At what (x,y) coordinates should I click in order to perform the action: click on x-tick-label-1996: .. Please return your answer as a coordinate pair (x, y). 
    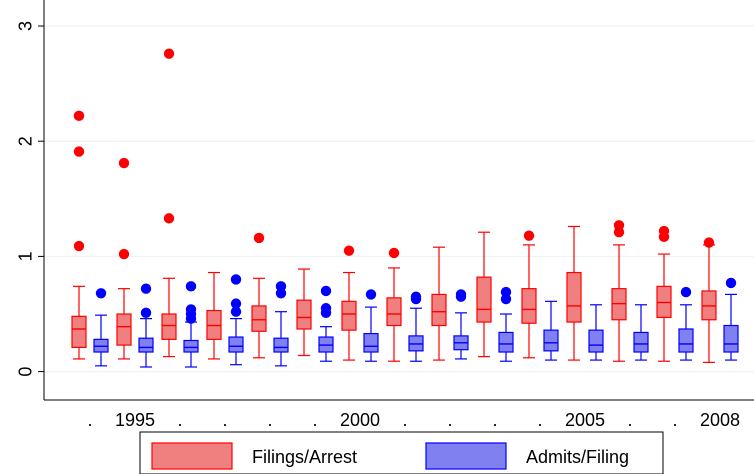
    Looking at the image, I should click on (179, 420).